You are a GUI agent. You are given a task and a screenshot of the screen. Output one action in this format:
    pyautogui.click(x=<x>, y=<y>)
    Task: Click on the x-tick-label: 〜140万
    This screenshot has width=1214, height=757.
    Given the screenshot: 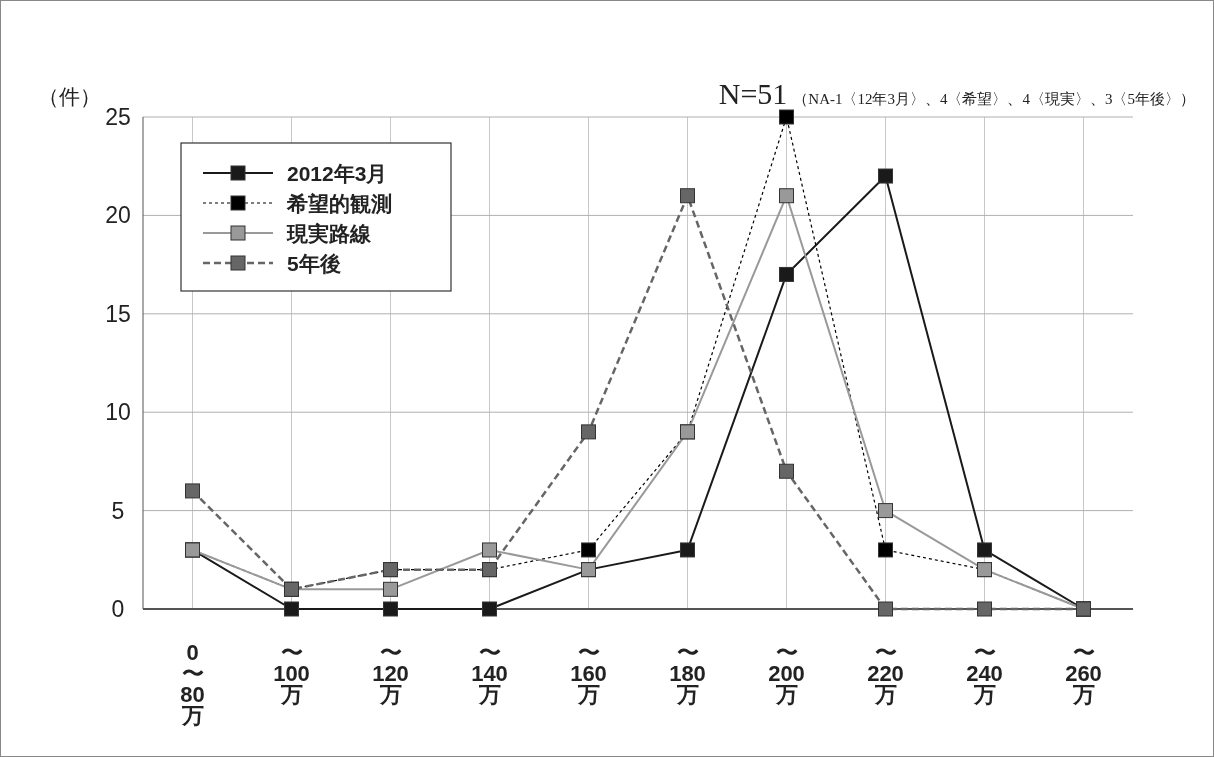 What is the action you would take?
    pyautogui.click(x=489, y=673)
    